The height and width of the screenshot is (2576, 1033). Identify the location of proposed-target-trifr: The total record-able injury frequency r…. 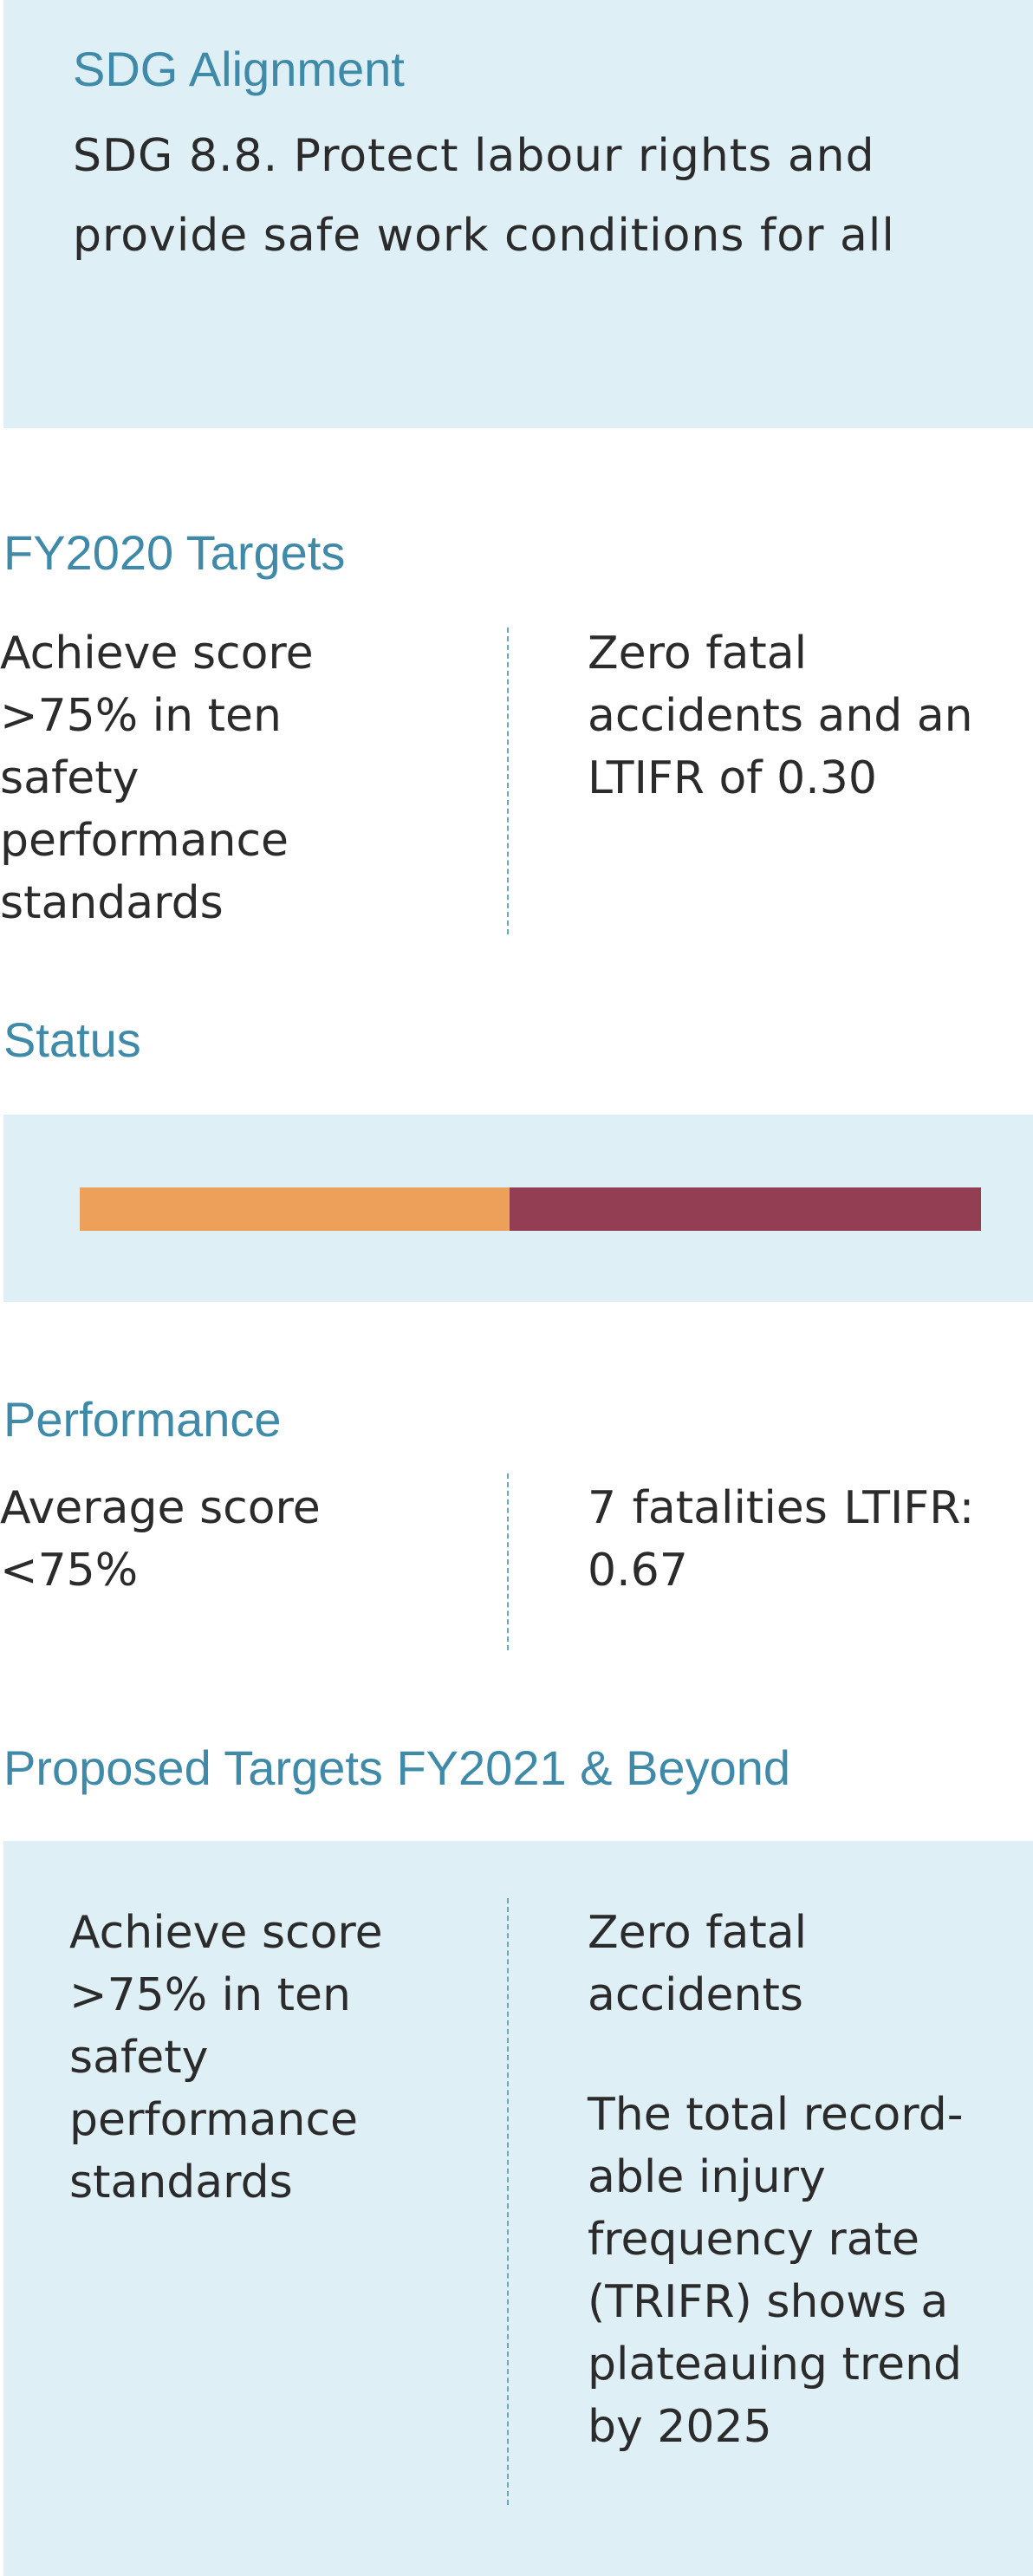
(776, 2271).